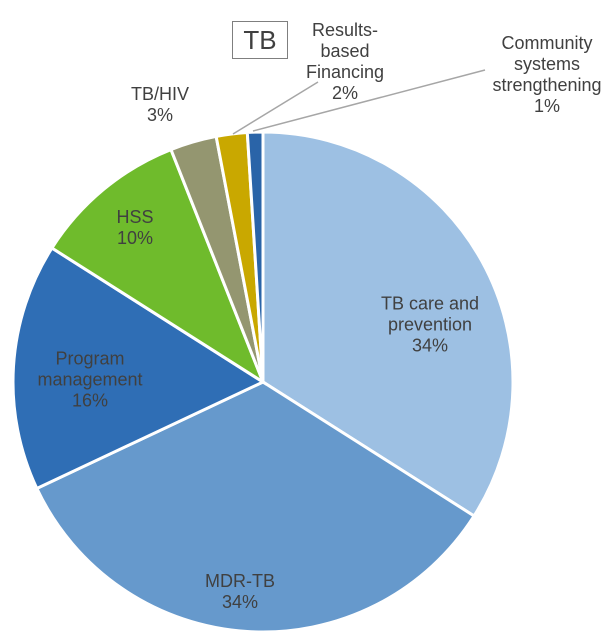 The height and width of the screenshot is (632, 616). I want to click on slice-label: MDR-TB 34%, so click(240, 592).